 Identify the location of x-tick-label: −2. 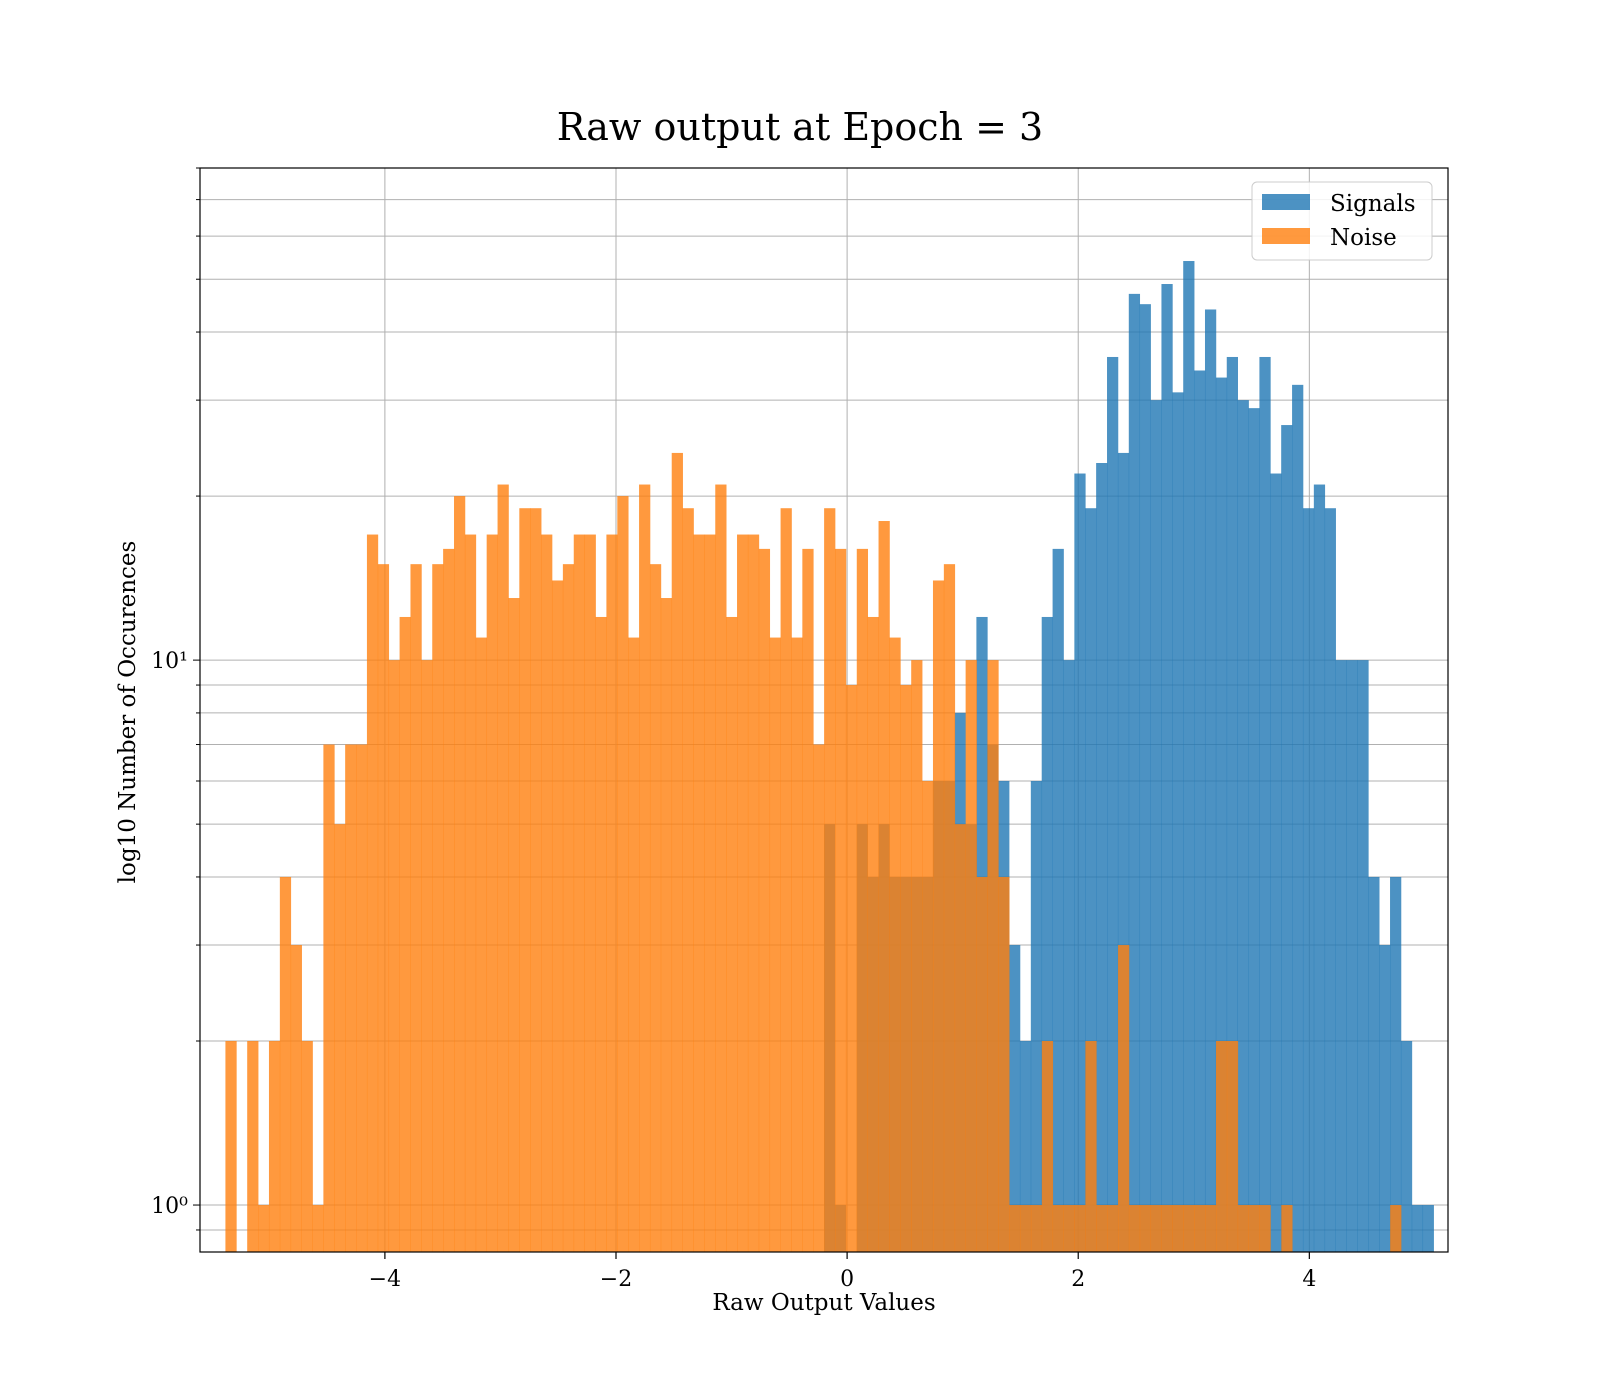
(616, 1279).